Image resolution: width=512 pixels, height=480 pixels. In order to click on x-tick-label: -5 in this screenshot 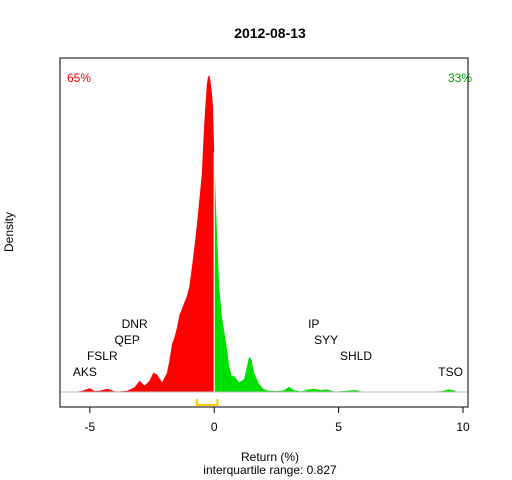, I will do `click(90, 427)`.